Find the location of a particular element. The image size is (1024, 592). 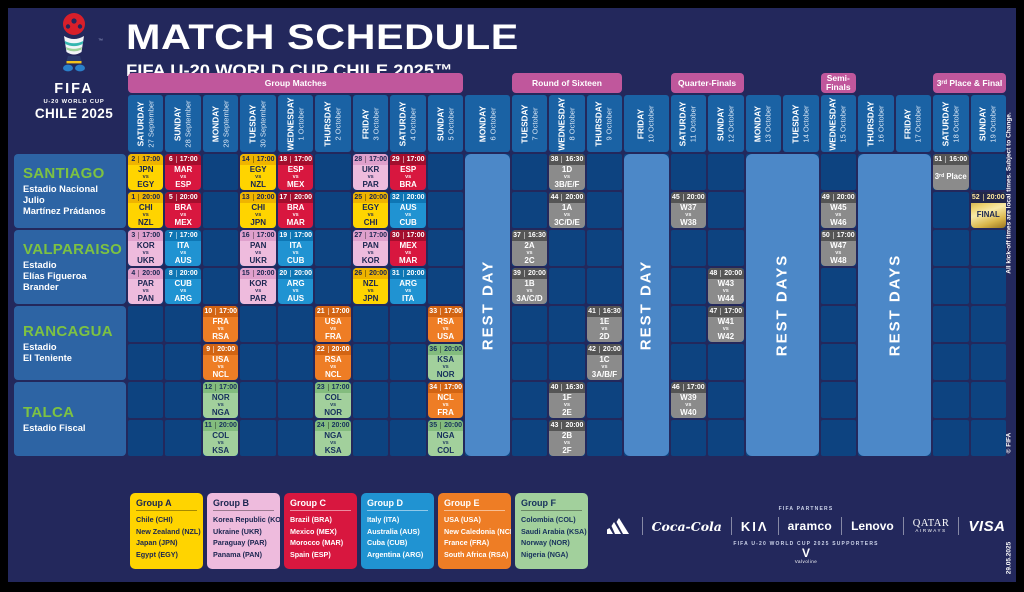

match-cell: 37 16:30 2A vs 2C is located at coordinates (529, 248).